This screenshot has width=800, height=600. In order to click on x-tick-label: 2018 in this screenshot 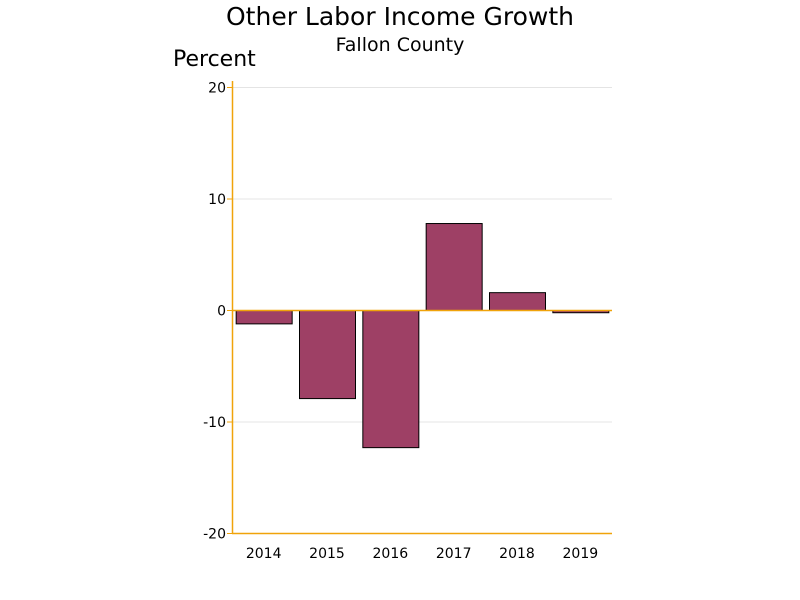, I will do `click(517, 554)`.